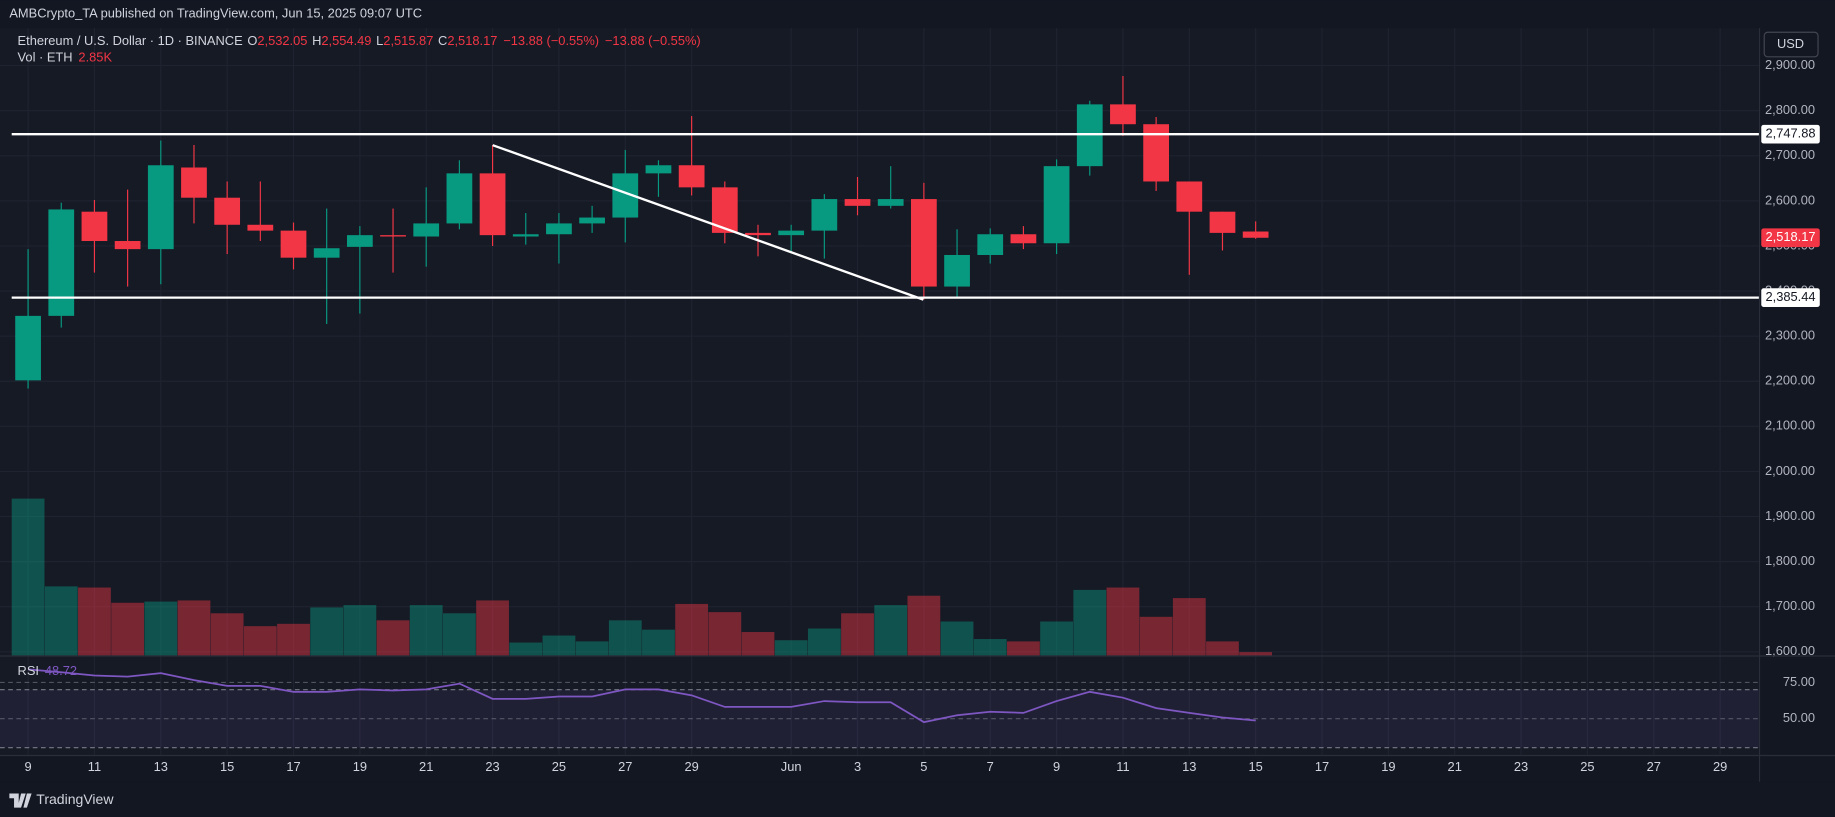  Describe the element at coordinates (28, 766) in the screenshot. I see `x-tick-label: 9` at that location.